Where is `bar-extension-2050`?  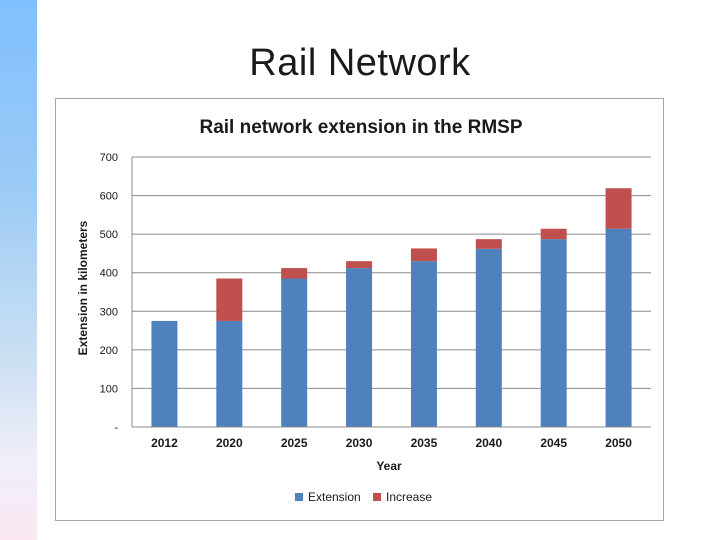
bar-extension-2050 is located at coordinates (618, 327).